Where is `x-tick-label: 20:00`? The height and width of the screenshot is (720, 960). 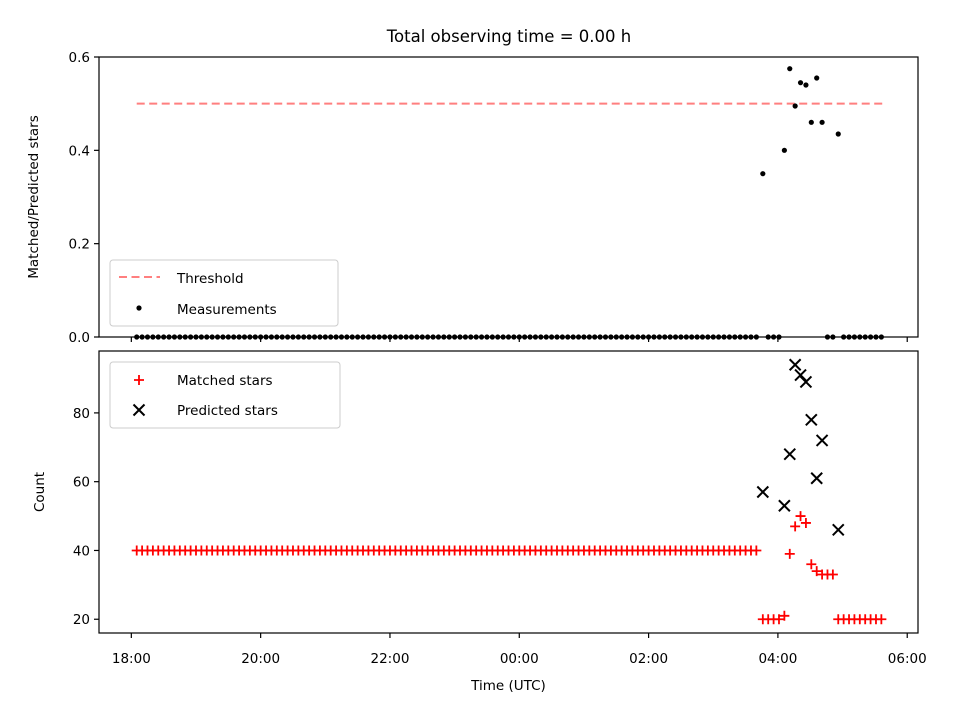 x-tick-label: 20:00 is located at coordinates (260, 659).